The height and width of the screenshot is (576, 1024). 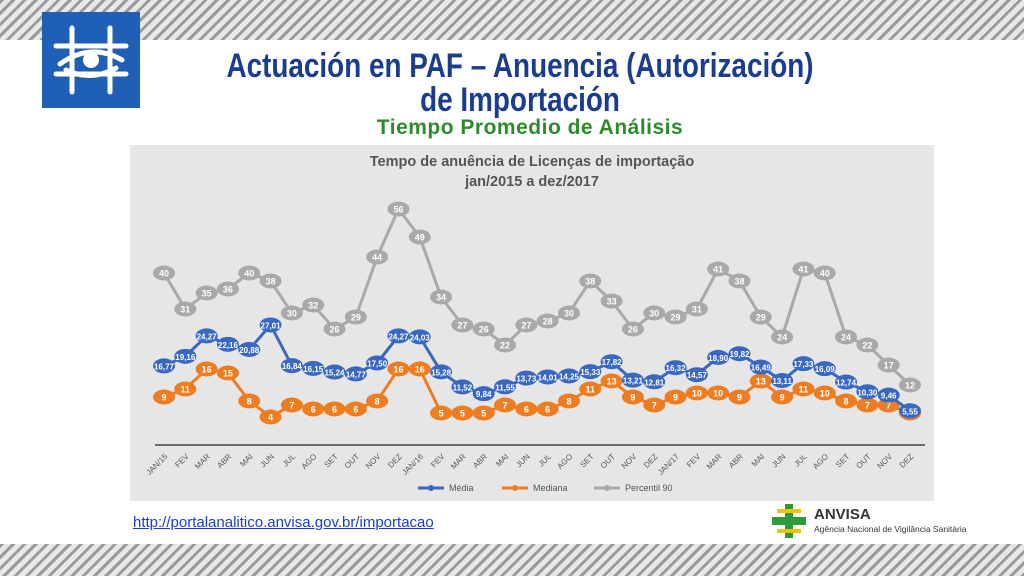 I want to click on bottom-decorative-stripe, so click(x=512, y=560).